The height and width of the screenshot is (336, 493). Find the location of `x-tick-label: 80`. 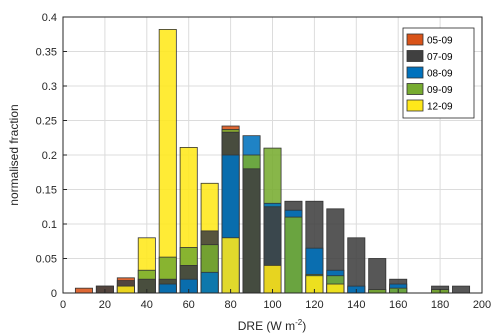

x-tick-label: 80 is located at coordinates (230, 305).